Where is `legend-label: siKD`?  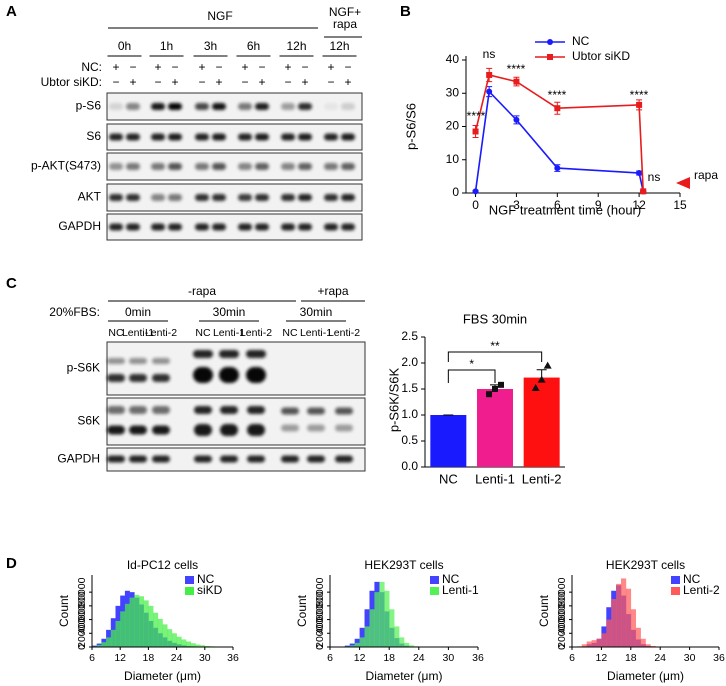
legend-label: siKD is located at coordinates (210, 590).